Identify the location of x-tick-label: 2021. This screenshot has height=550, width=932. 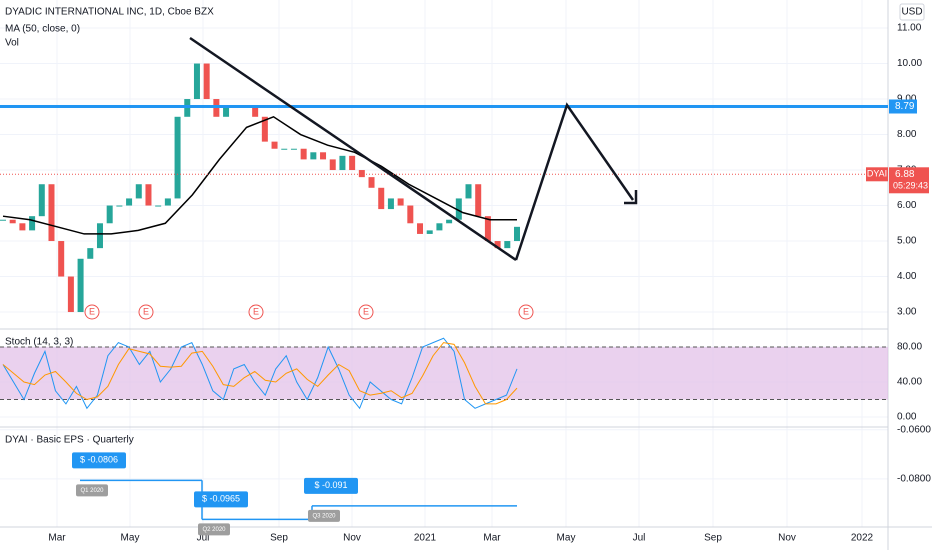
(425, 538).